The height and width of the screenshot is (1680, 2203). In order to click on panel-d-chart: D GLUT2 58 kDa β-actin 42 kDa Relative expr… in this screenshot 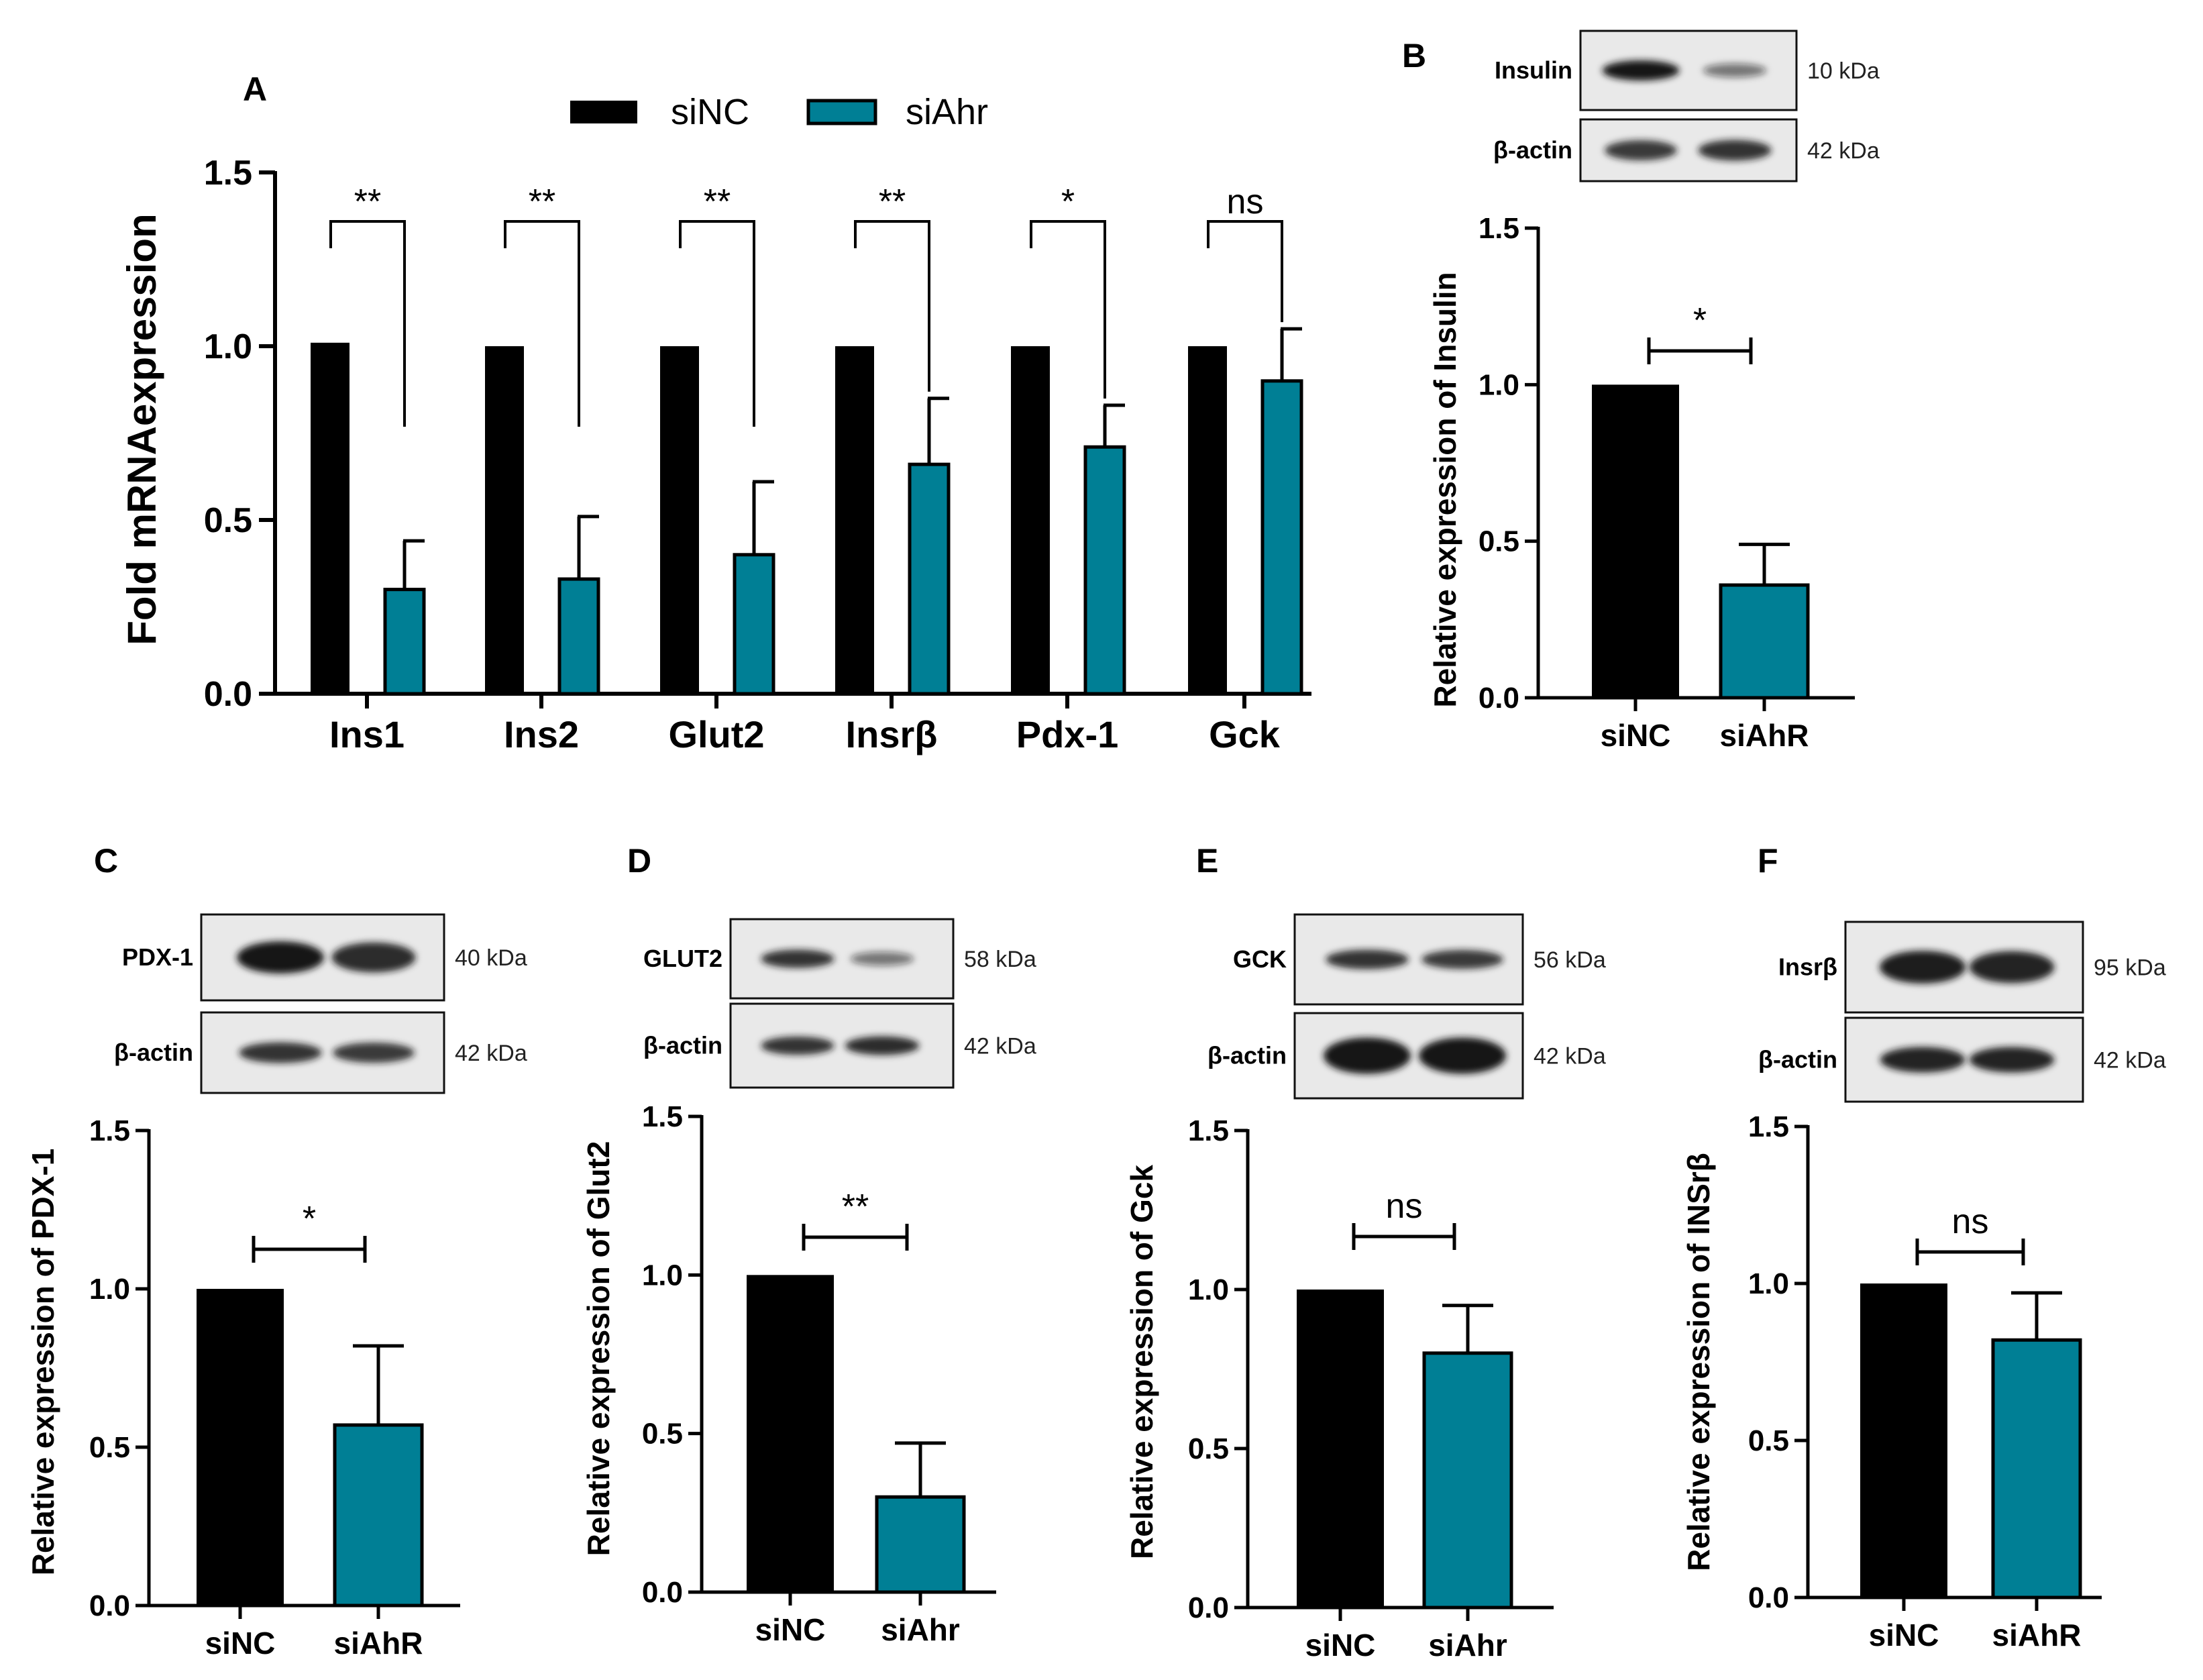, I will do `click(808, 1245)`.